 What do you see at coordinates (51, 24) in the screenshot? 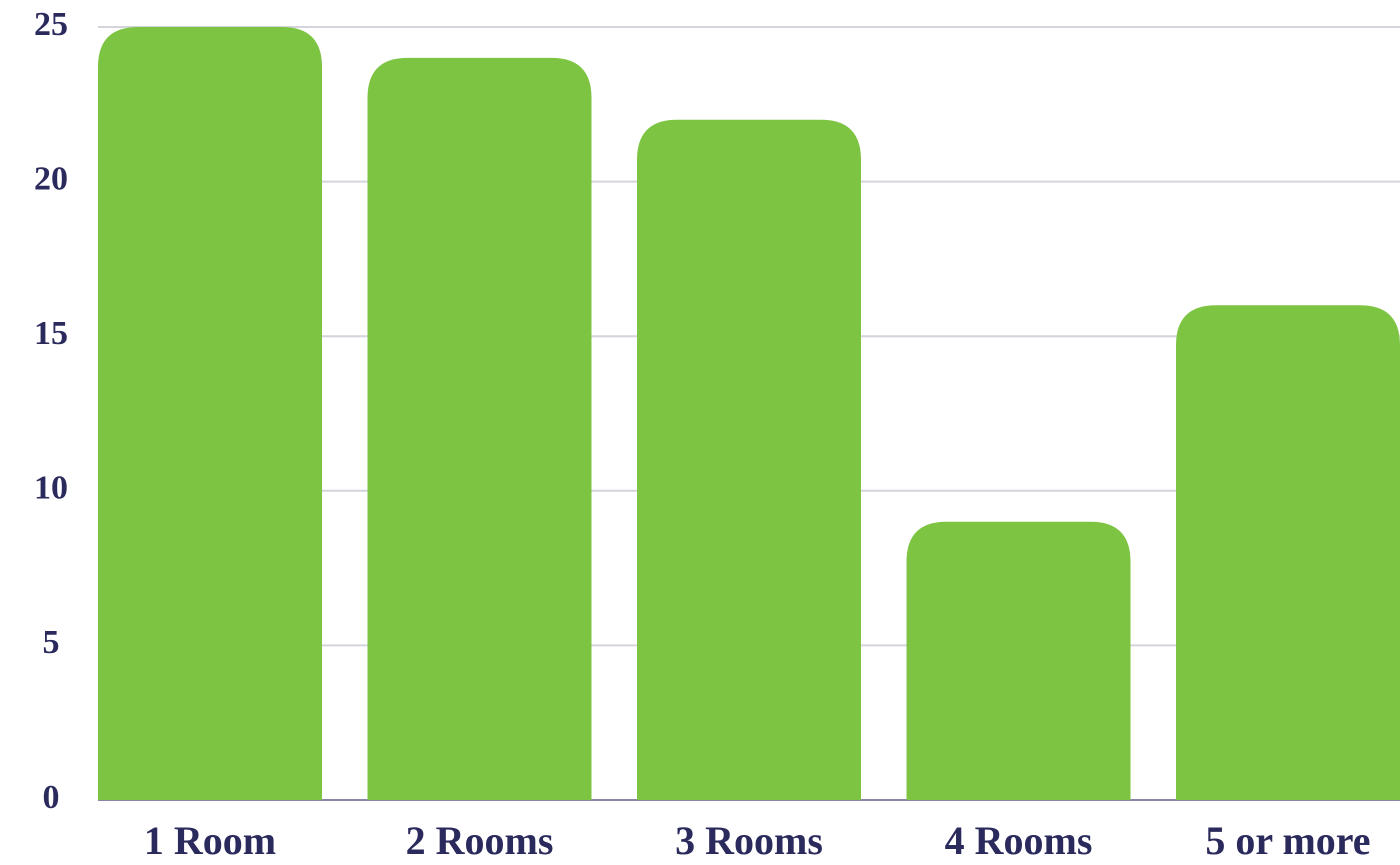
I see `y-tick-label: 25` at bounding box center [51, 24].